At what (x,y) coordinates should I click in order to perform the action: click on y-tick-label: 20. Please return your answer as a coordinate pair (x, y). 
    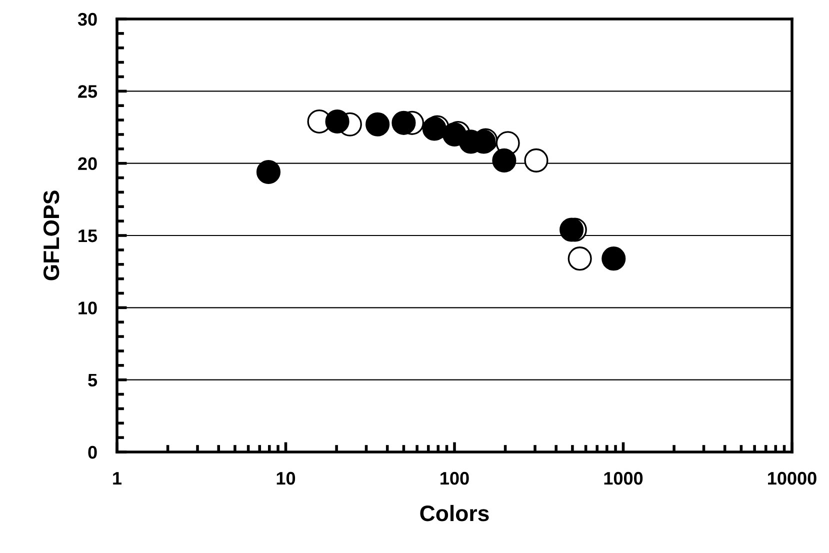
    Looking at the image, I should click on (87, 163).